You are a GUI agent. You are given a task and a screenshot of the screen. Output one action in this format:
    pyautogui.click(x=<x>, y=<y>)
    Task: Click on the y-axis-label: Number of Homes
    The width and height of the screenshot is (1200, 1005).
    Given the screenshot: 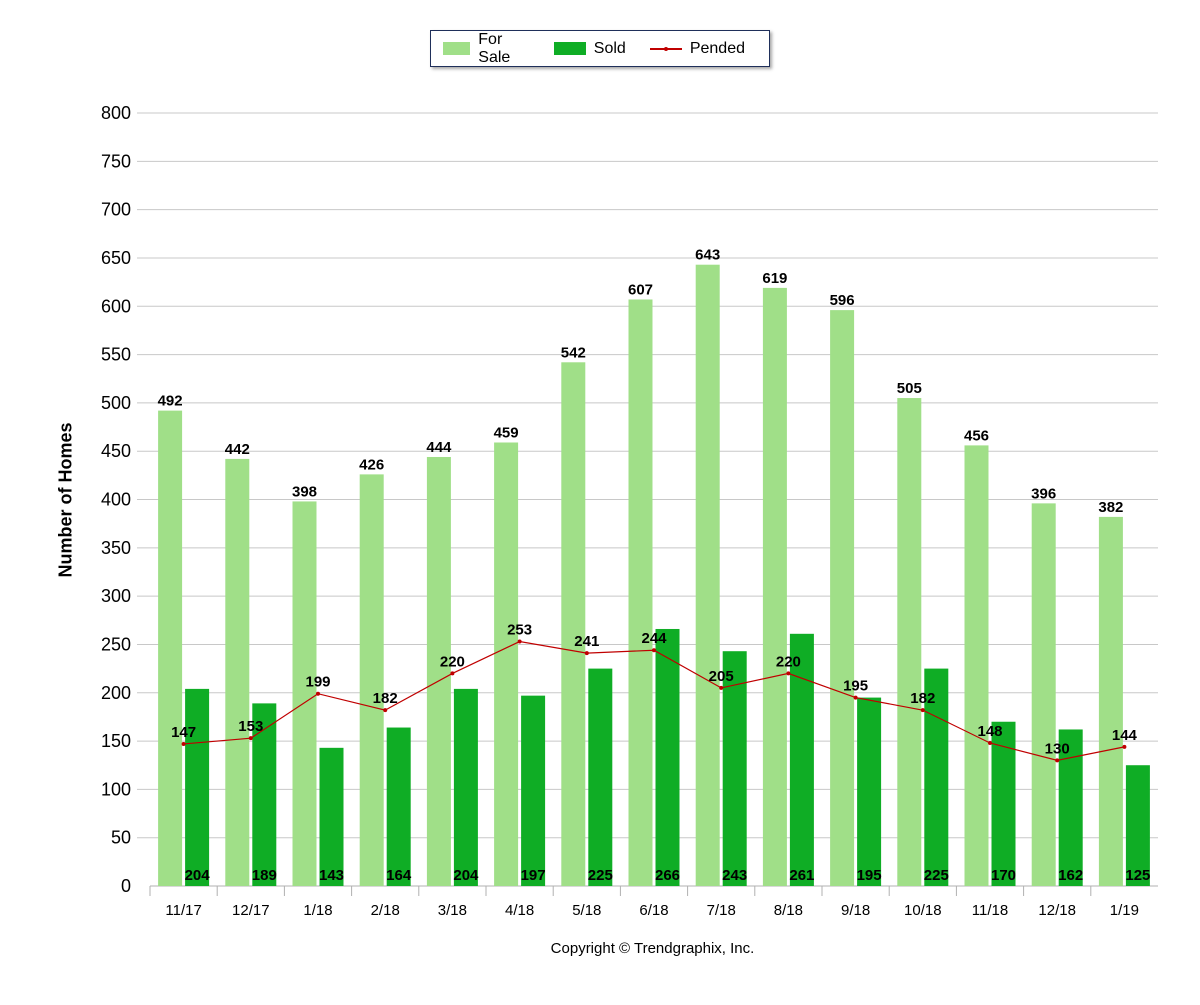 What is the action you would take?
    pyautogui.click(x=65, y=500)
    